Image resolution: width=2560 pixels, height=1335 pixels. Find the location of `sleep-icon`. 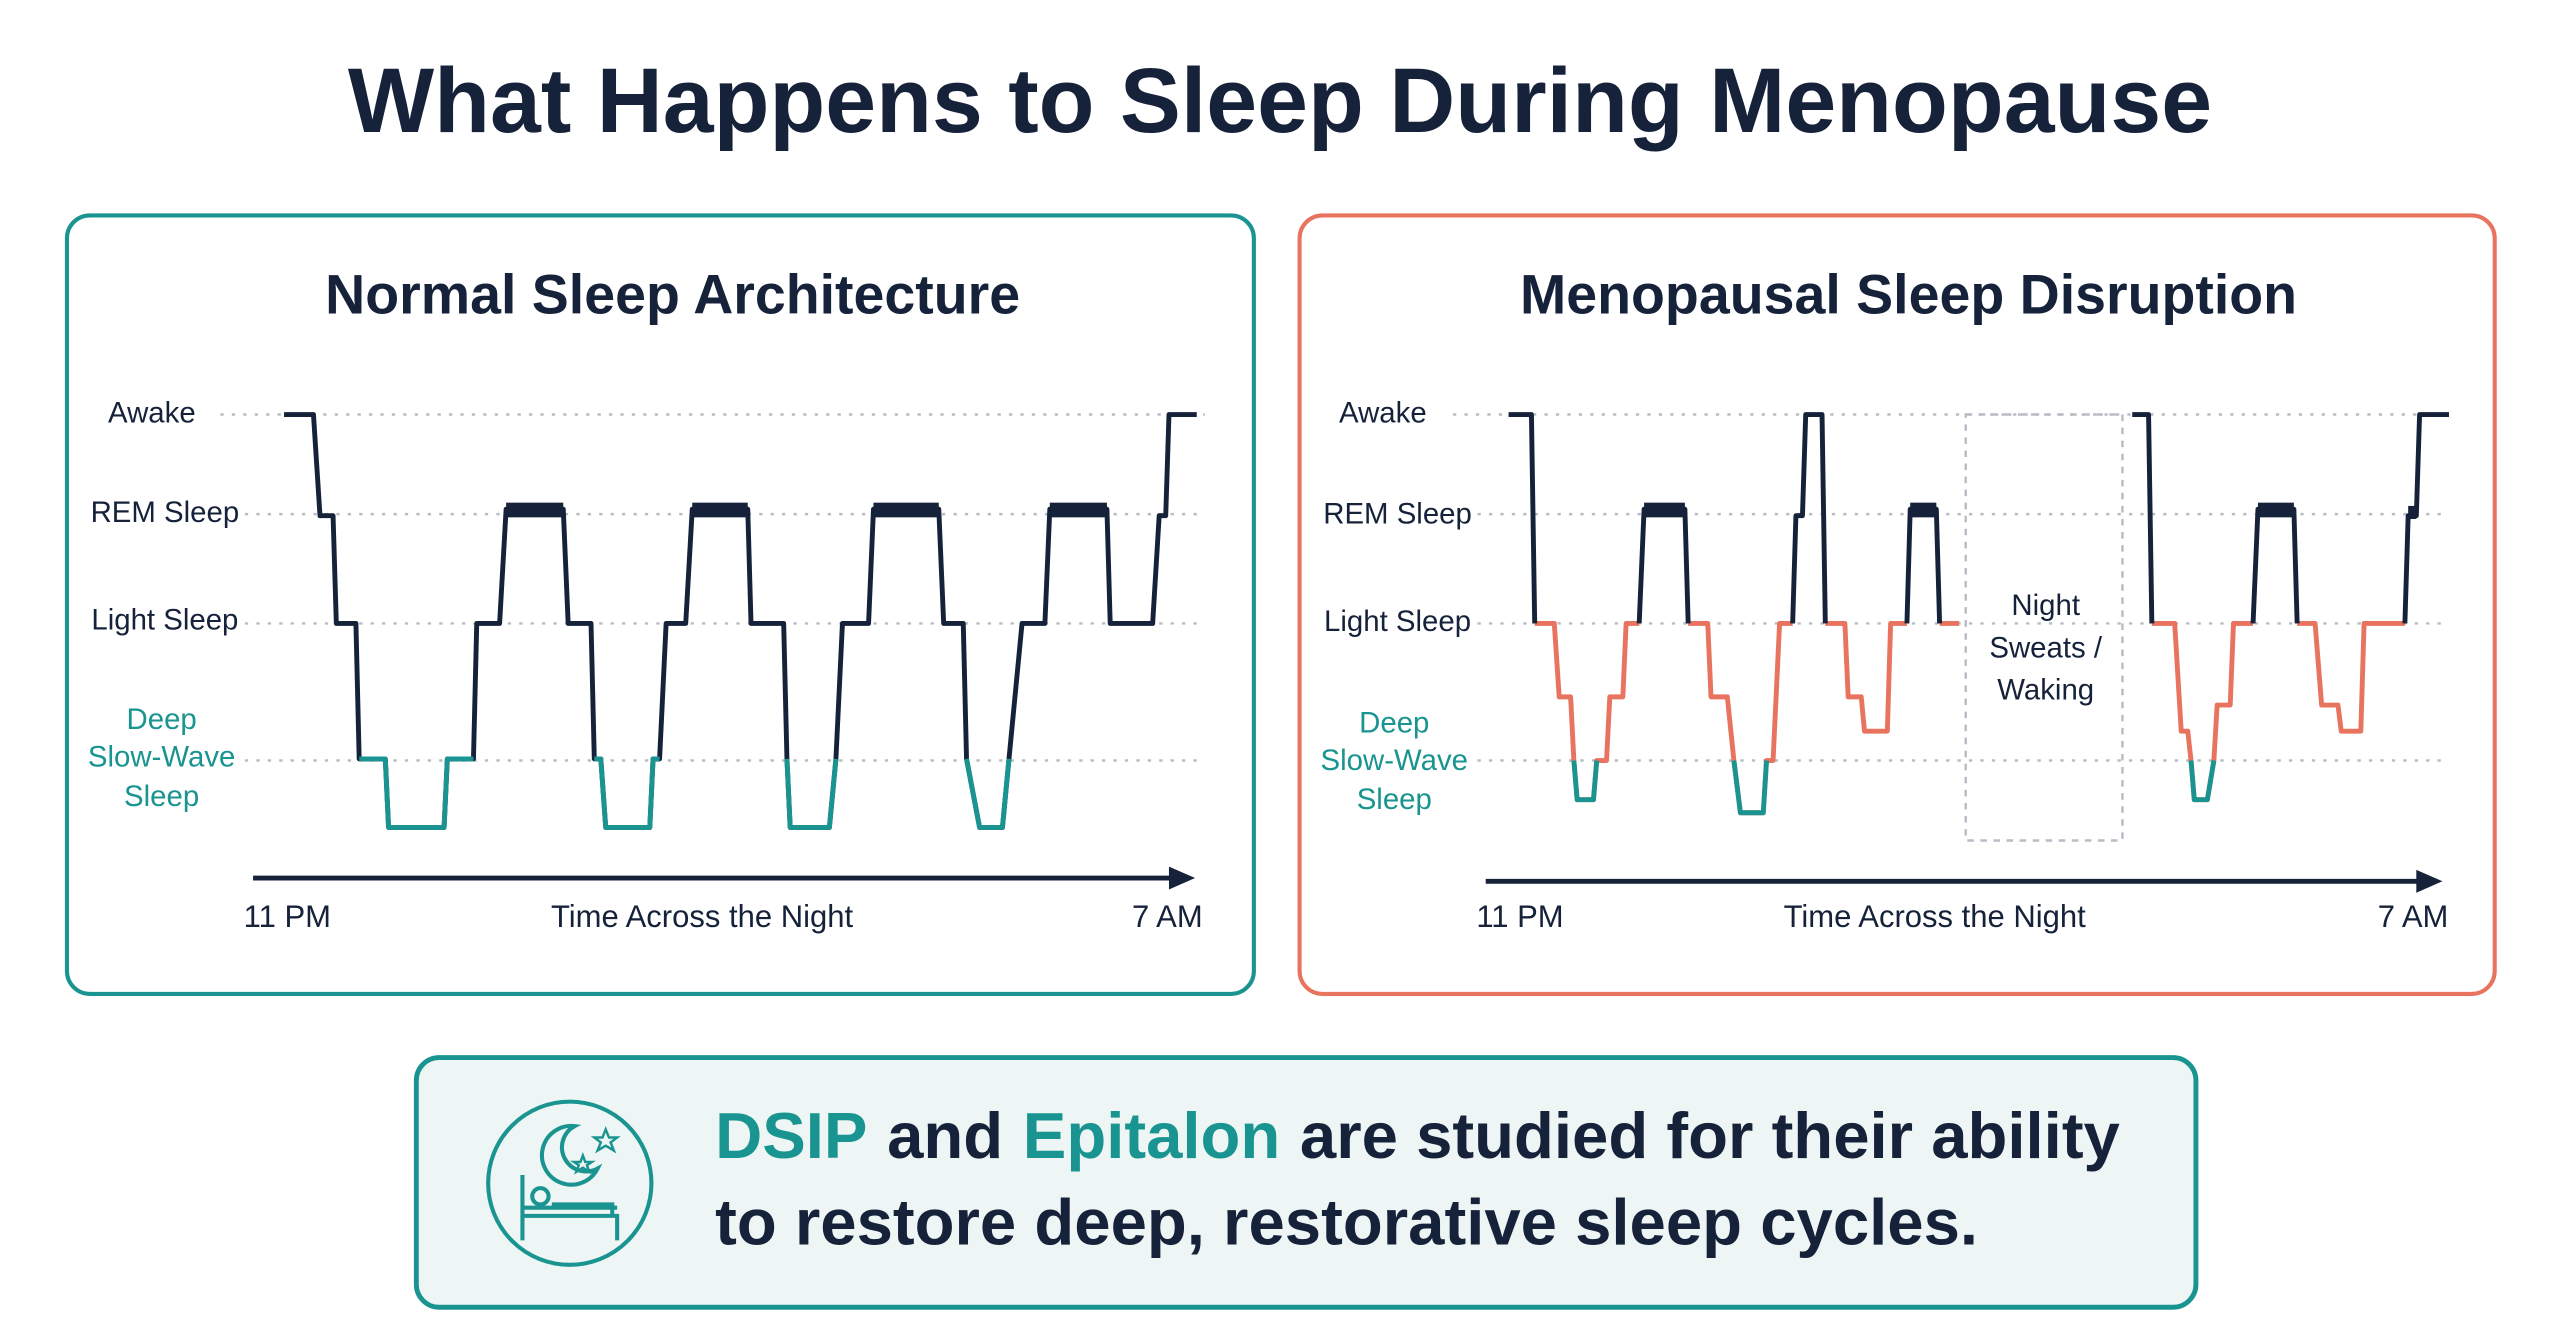

sleep-icon is located at coordinates (570, 1183).